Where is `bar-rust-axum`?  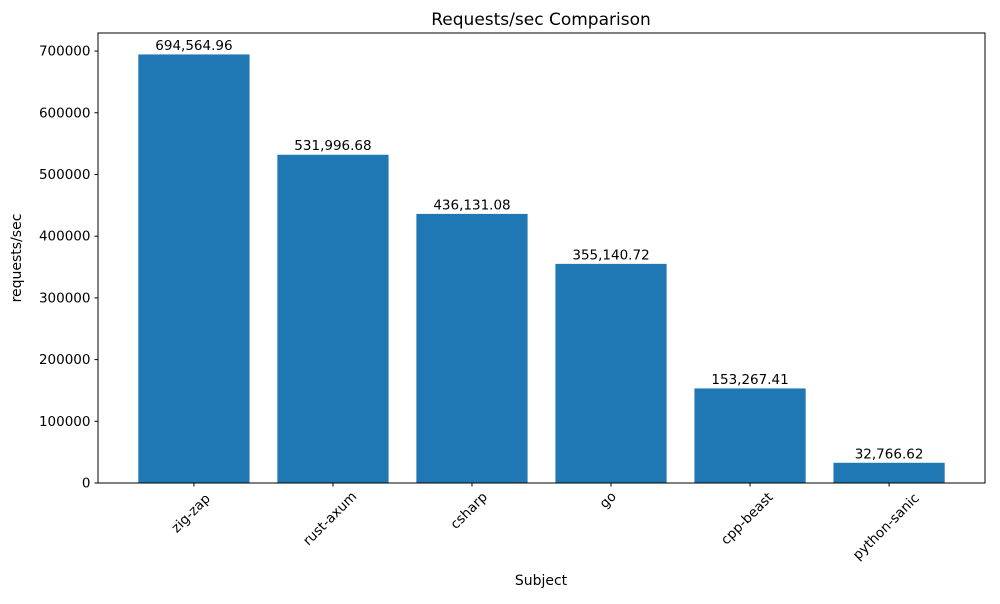
bar-rust-axum is located at coordinates (333, 319).